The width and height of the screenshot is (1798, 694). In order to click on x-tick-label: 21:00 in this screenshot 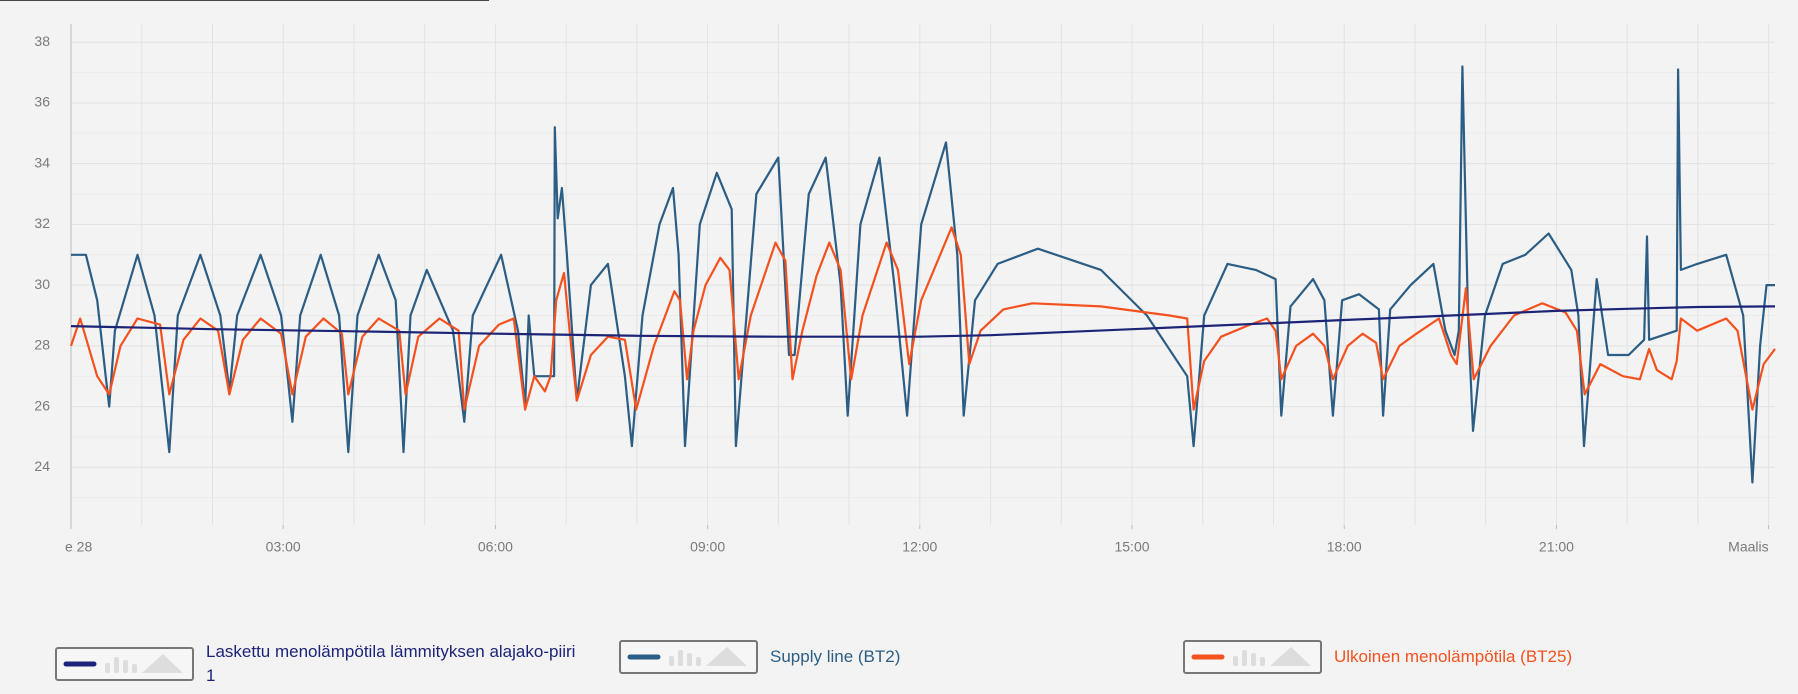, I will do `click(1556, 547)`.